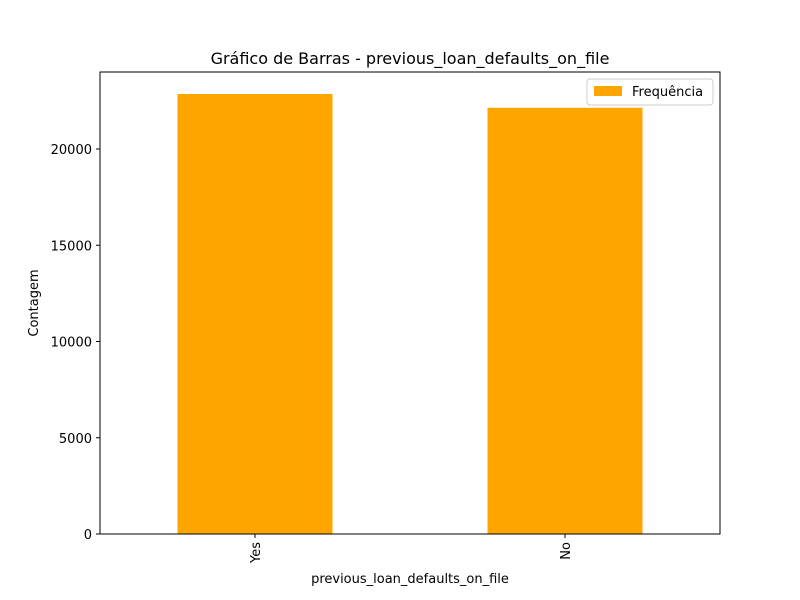 The height and width of the screenshot is (600, 800). I want to click on x-tick-label: No, so click(566, 551).